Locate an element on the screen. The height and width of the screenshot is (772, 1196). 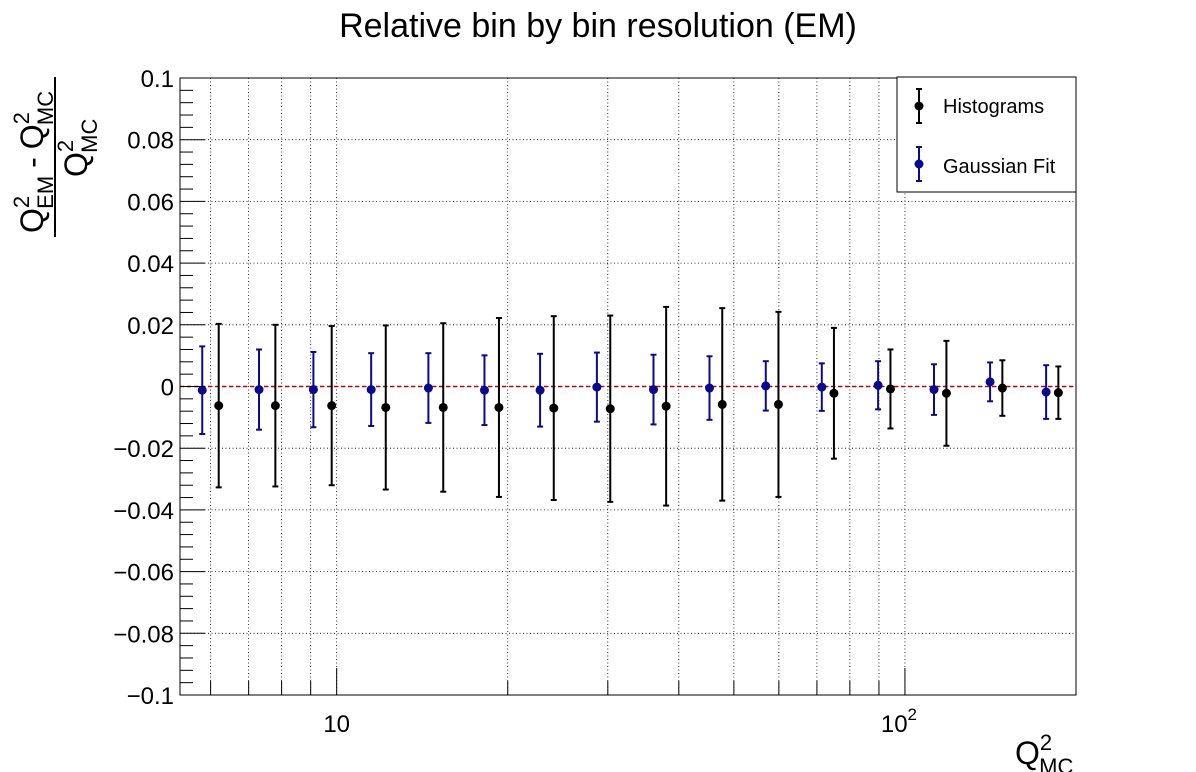
y-tick-label: 0.04 is located at coordinates (150, 264).